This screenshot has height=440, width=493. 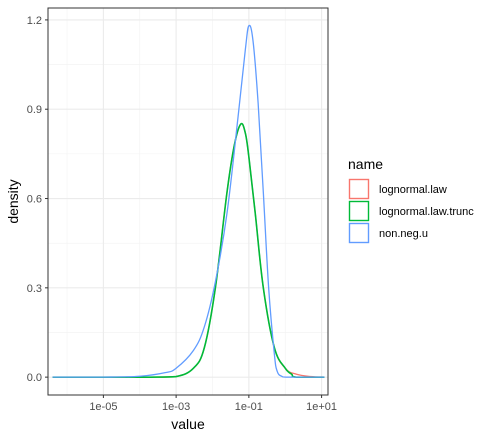 What do you see at coordinates (188, 424) in the screenshot?
I see `x-axis-title: value` at bounding box center [188, 424].